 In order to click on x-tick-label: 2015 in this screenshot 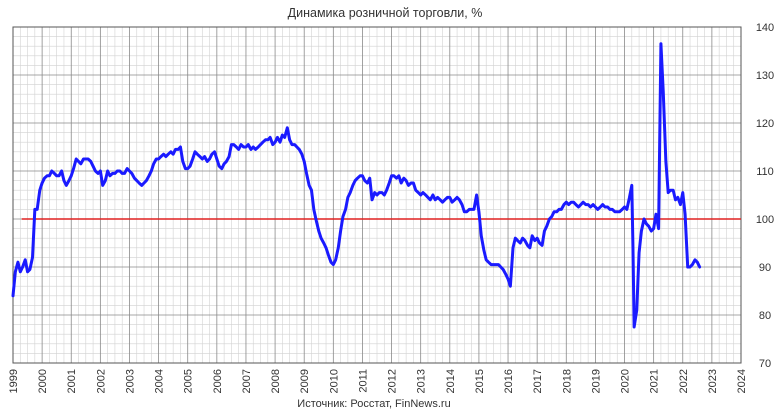, I will do `click(480, 381)`.